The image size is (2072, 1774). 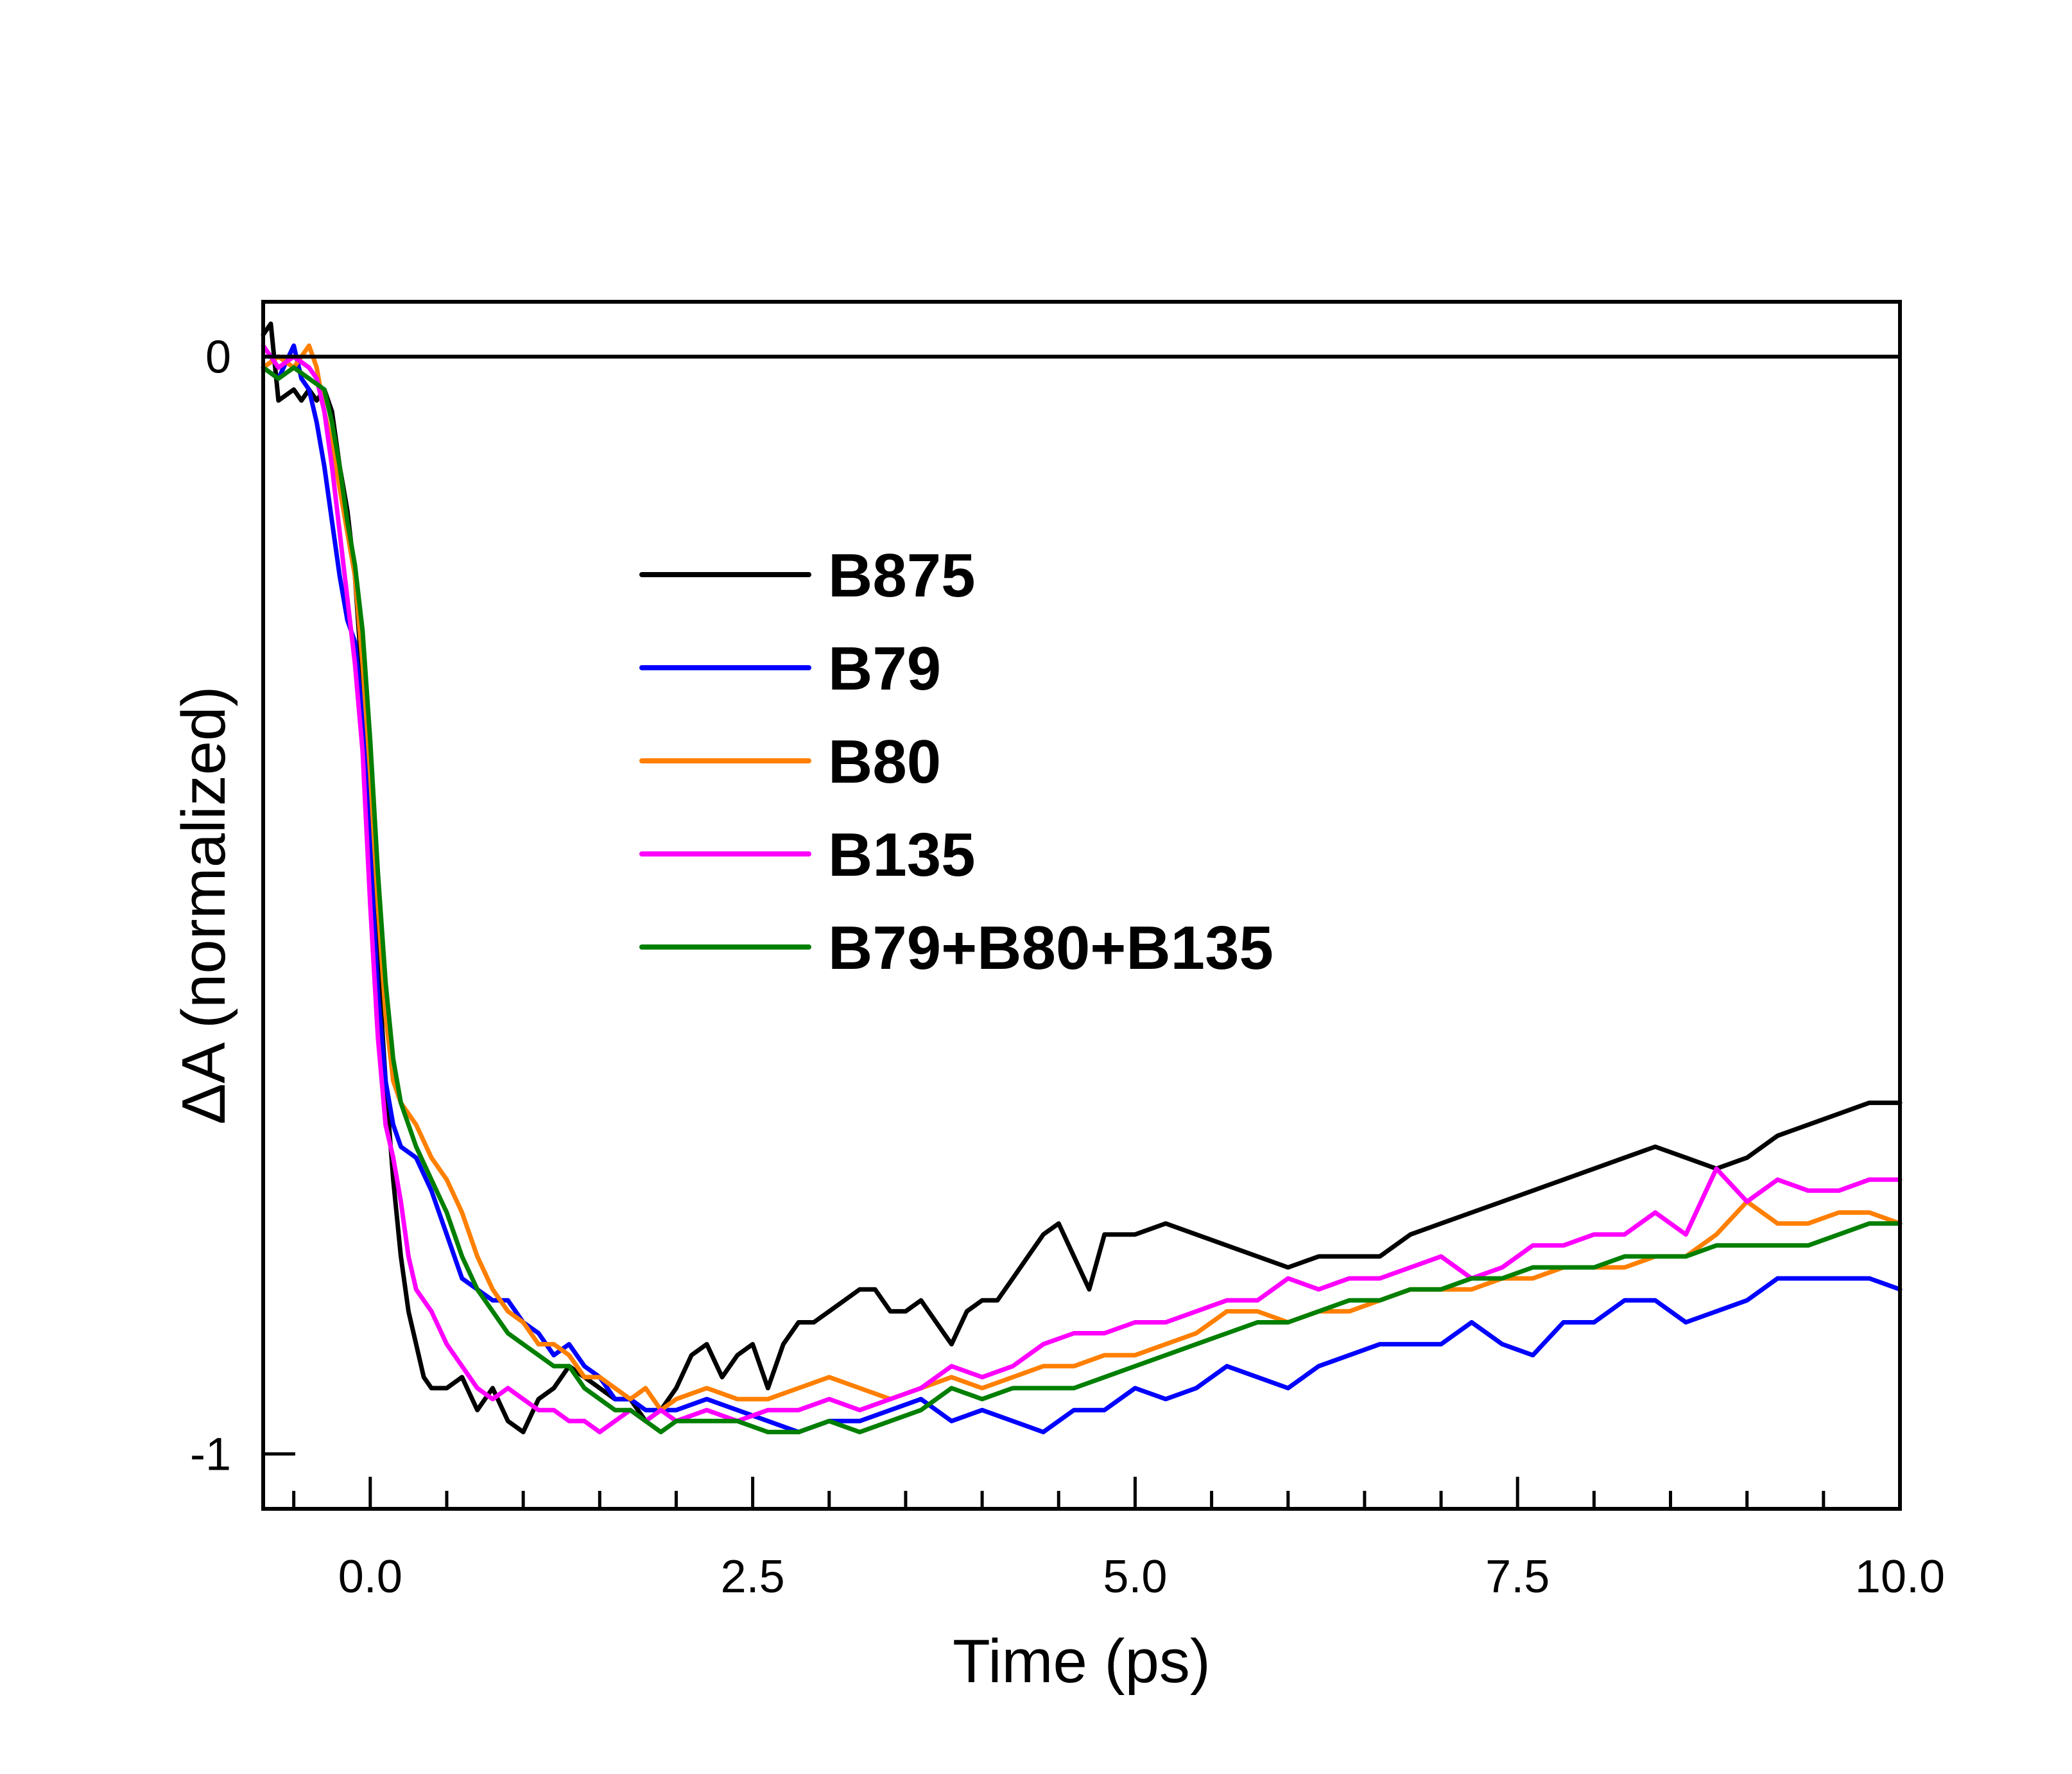 I want to click on legend-label-2: B80, so click(x=885, y=761).